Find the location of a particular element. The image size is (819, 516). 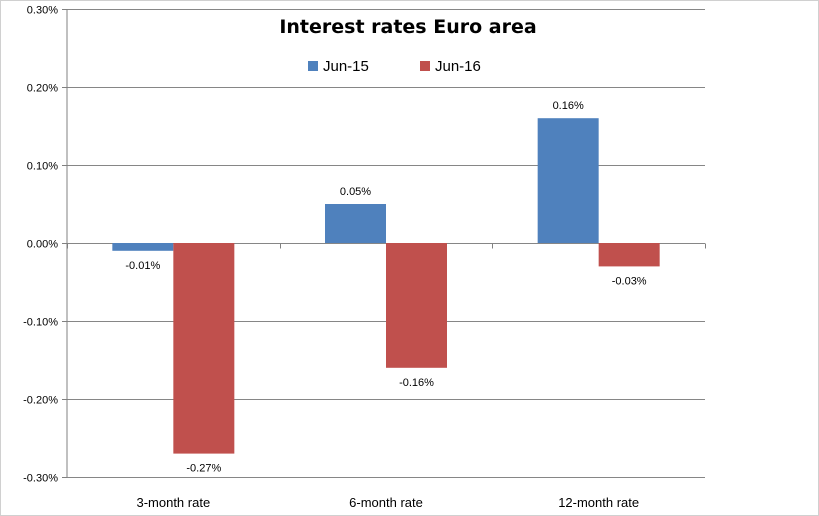

y-tick-label: -0.30% is located at coordinates (40, 479).